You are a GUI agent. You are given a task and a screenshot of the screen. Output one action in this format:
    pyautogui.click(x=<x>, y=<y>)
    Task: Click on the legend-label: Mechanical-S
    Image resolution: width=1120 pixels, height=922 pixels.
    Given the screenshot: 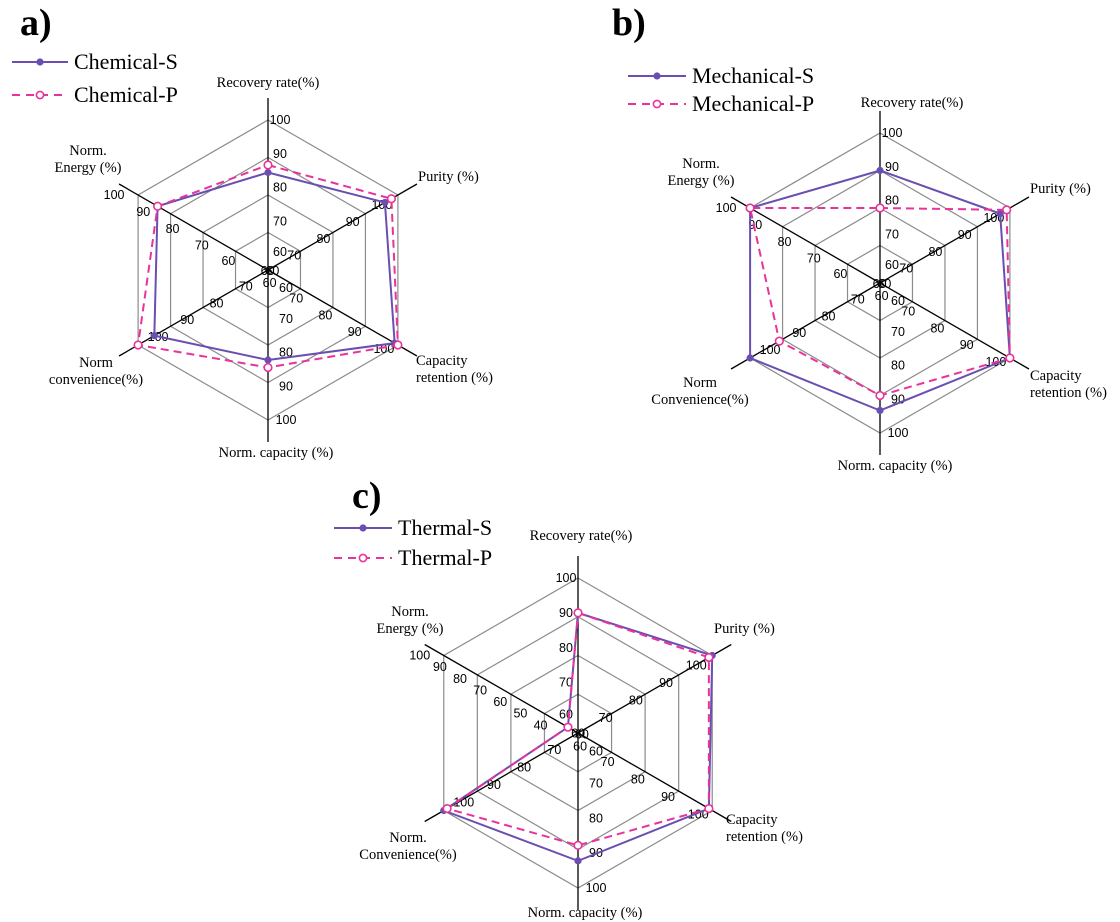 What is the action you would take?
    pyautogui.click(x=753, y=75)
    